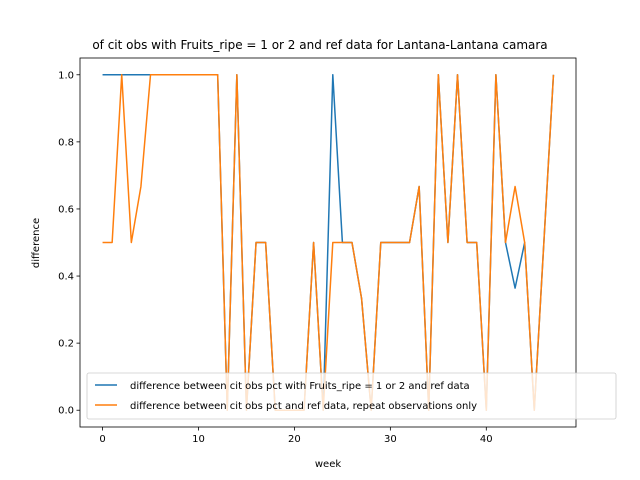 The image size is (640, 480). What do you see at coordinates (66, 75) in the screenshot?
I see `y-tick-label: 1.0` at bounding box center [66, 75].